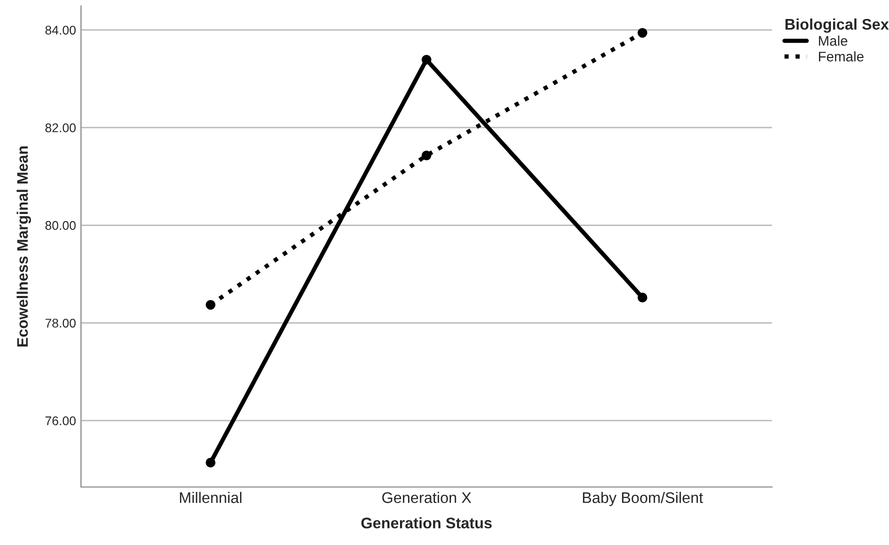 Image resolution: width=889 pixels, height=545 pixels. Describe the element at coordinates (60, 127) in the screenshot. I see `y-tick-label: 82.00` at that location.